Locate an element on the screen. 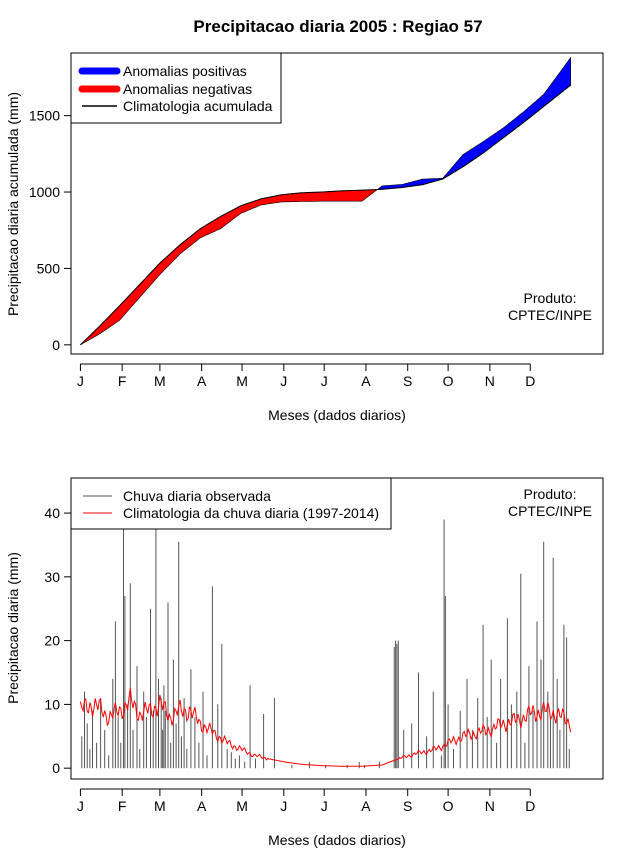 This screenshot has height=850, width=640. y-tick-label: 30 is located at coordinates (52, 577).